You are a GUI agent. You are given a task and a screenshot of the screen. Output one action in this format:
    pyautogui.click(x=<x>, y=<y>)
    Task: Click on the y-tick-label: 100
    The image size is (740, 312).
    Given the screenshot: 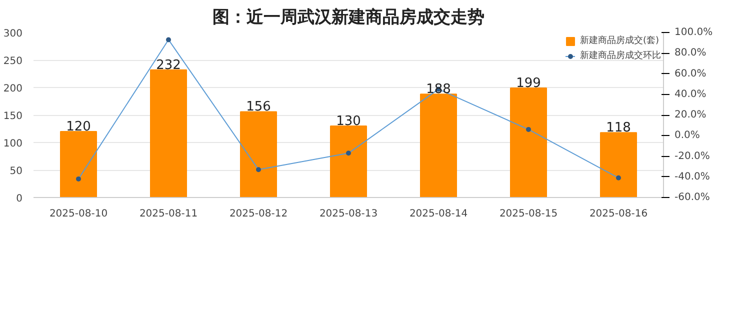 What is the action you would take?
    pyautogui.click(x=13, y=144)
    